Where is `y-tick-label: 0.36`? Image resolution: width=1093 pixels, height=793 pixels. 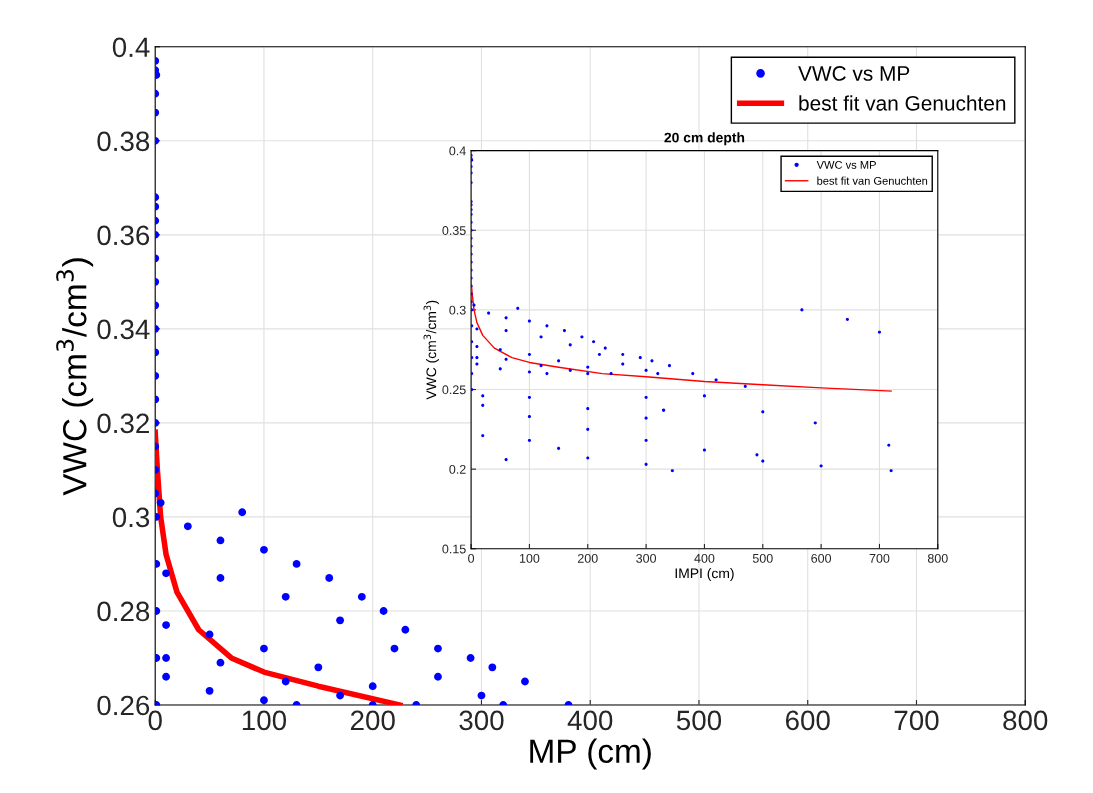 y-tick-label: 0.36 is located at coordinates (123, 235).